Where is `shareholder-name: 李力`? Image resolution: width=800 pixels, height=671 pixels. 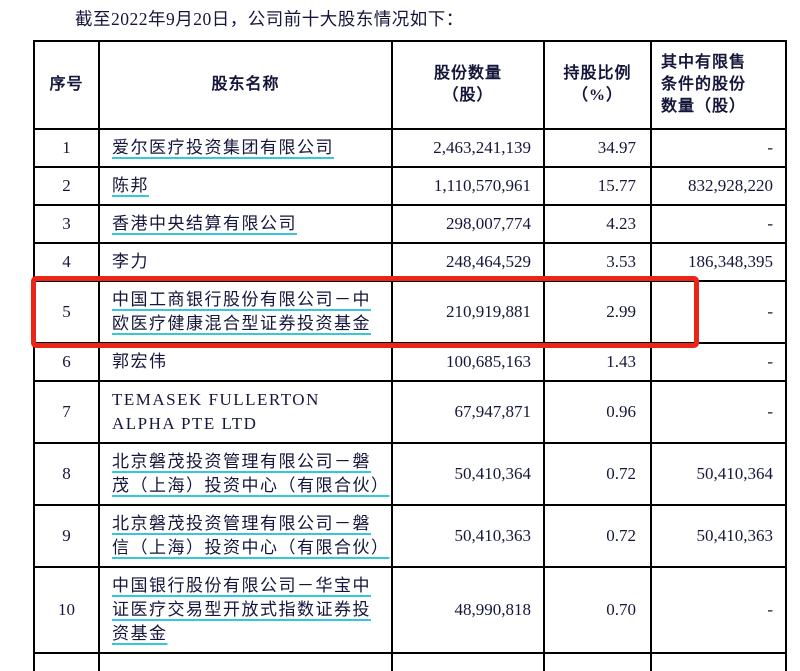 shareholder-name: 李力 is located at coordinates (130, 261).